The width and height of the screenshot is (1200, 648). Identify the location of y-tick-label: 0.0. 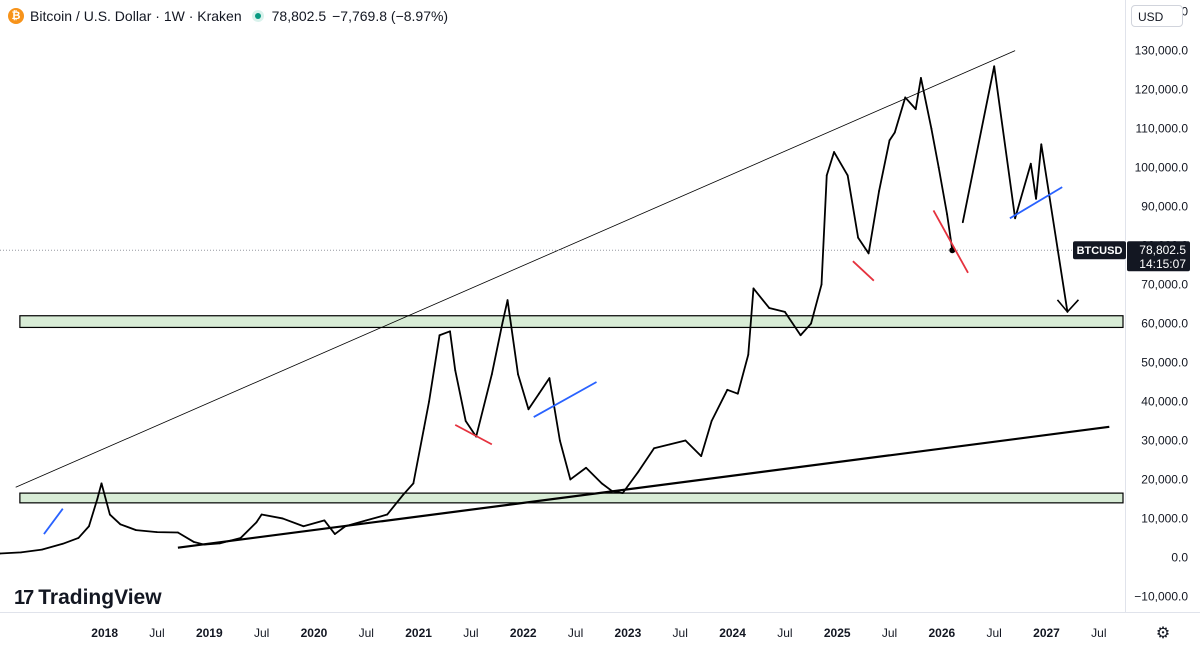
(1179, 557).